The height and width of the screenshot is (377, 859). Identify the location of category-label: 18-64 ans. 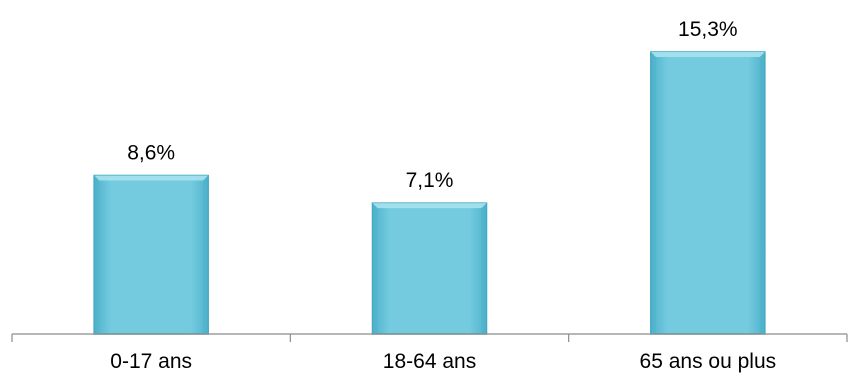
(429, 361).